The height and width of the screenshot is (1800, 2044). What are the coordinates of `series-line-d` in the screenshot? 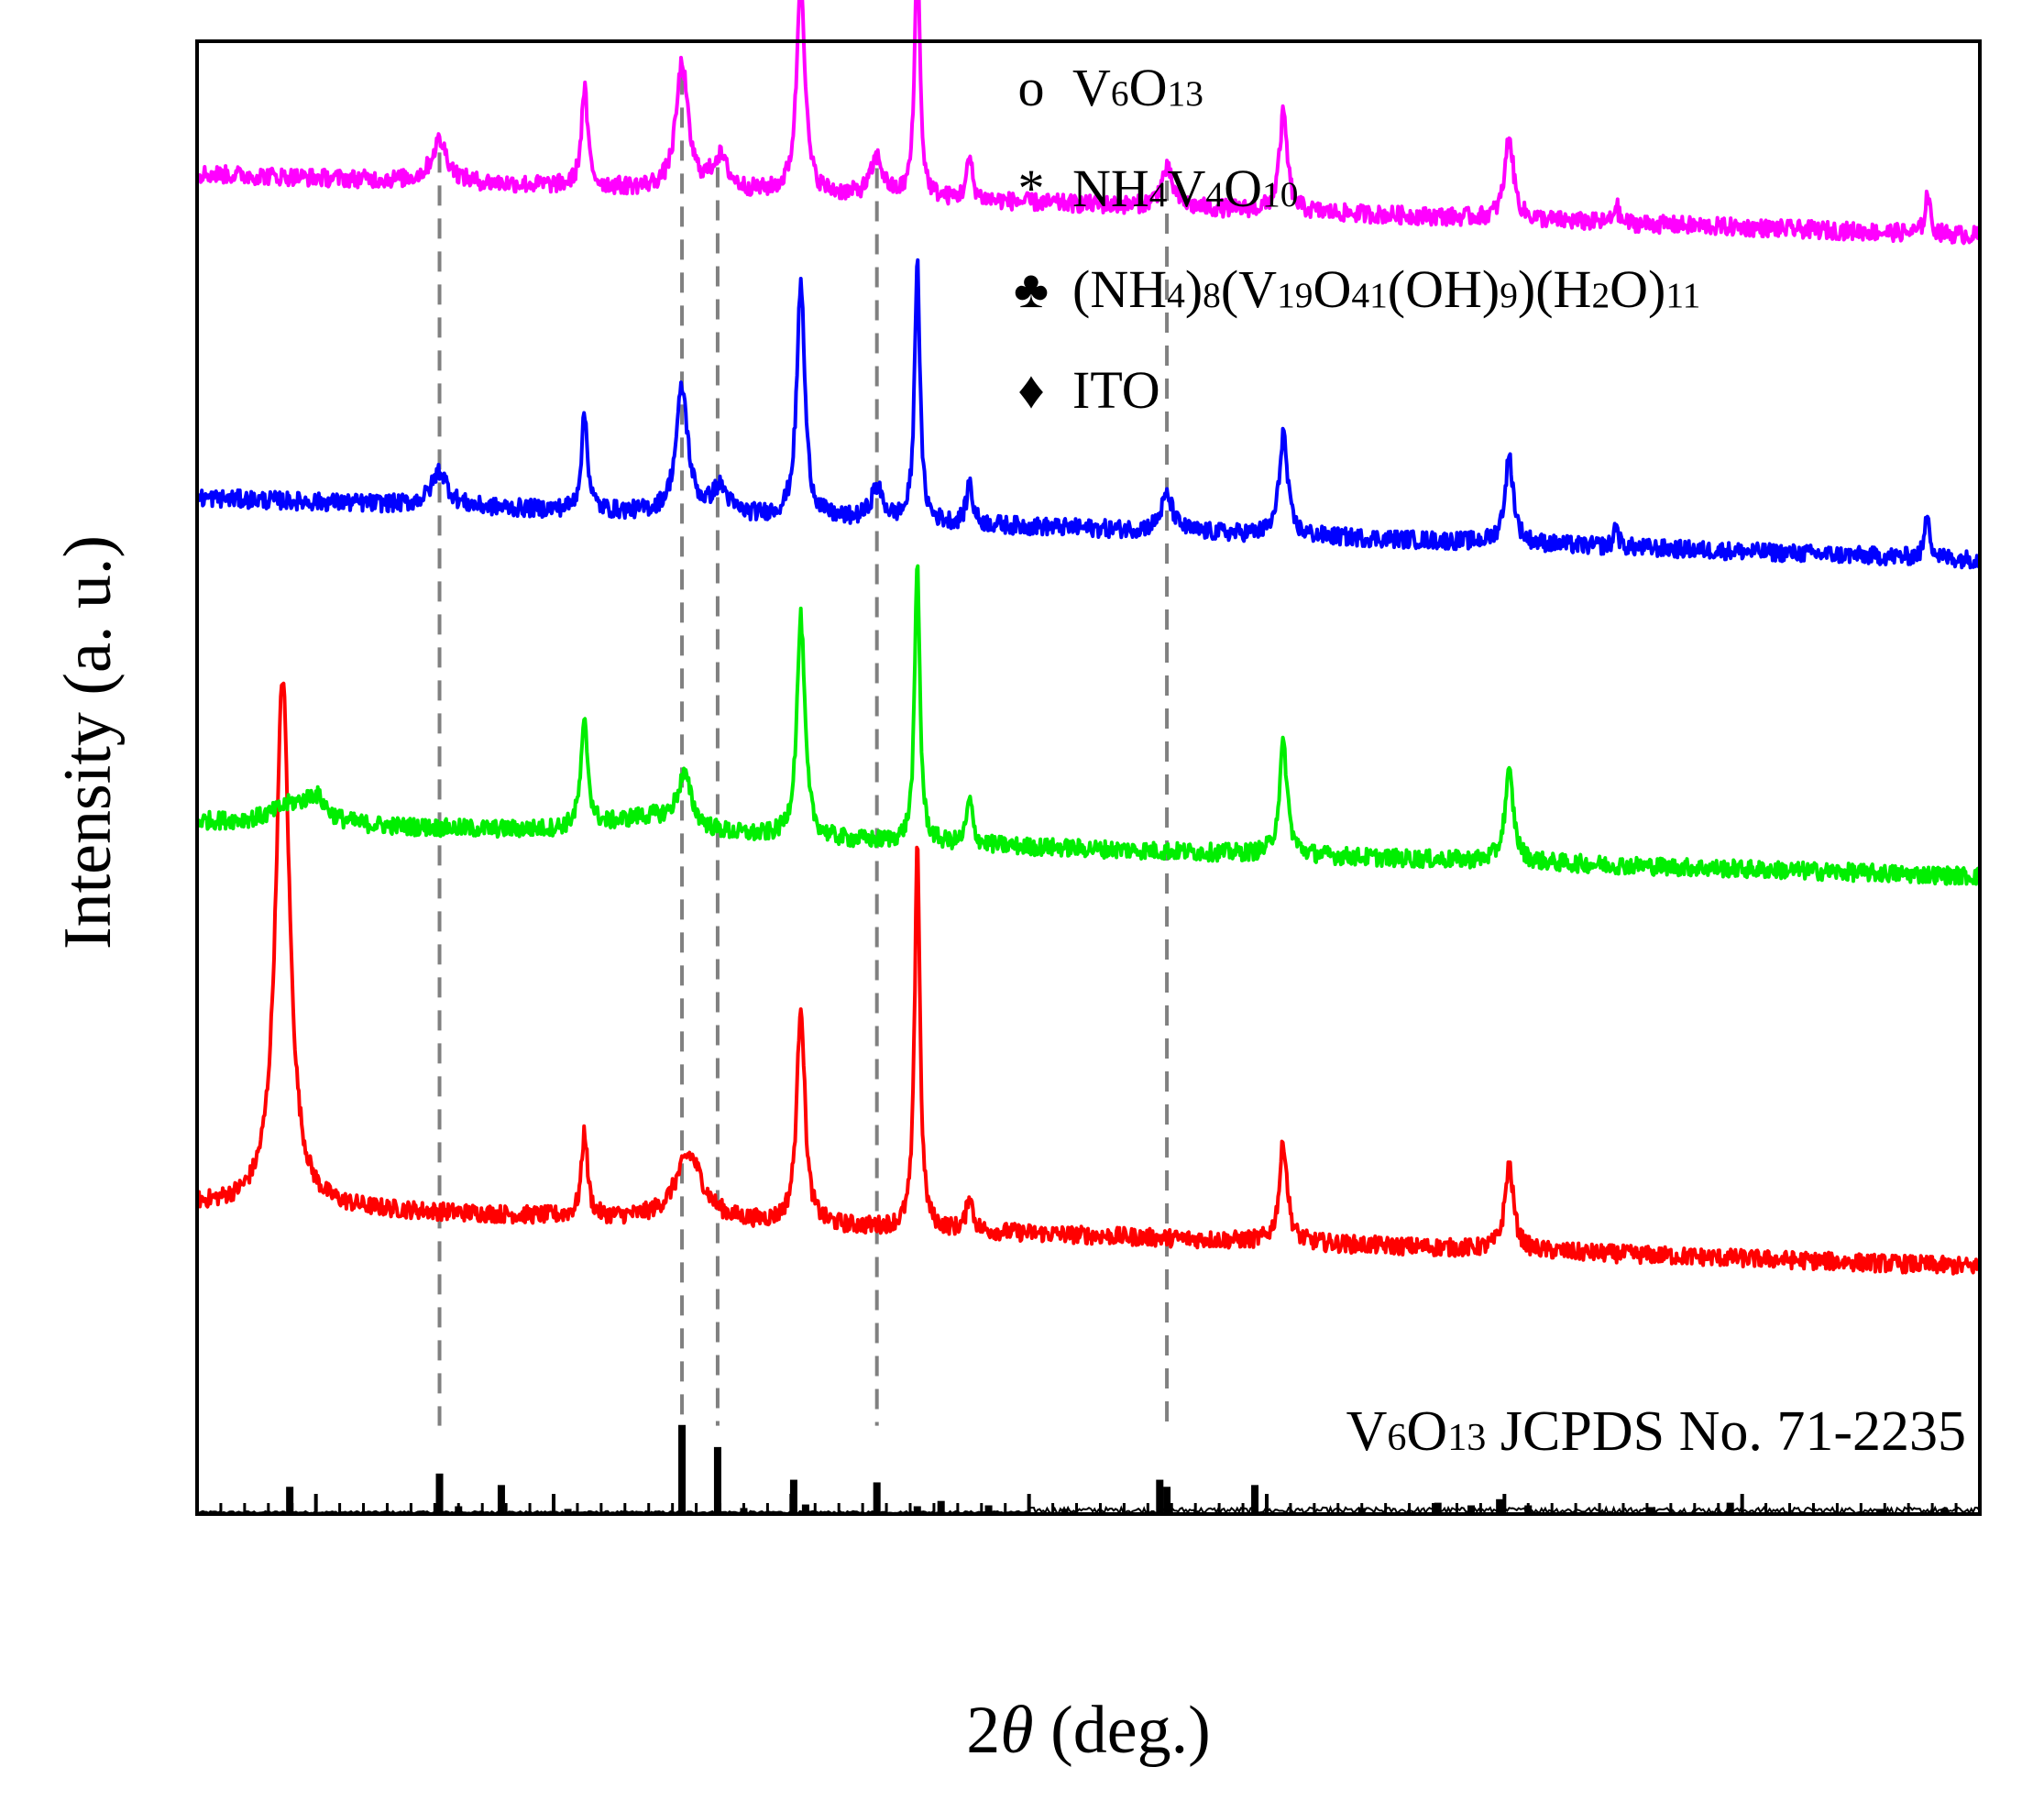 It's located at (1088, 123).